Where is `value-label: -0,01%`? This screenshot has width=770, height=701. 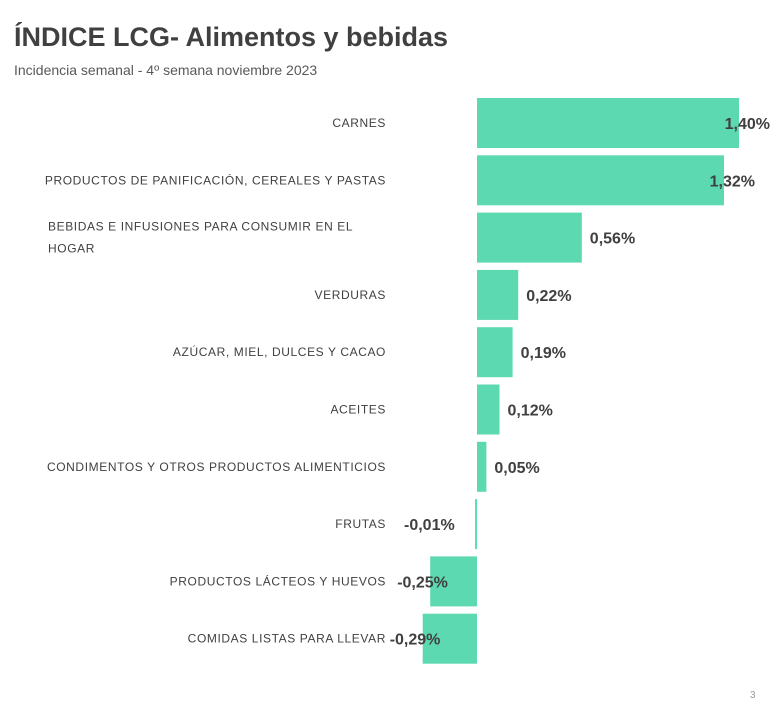 value-label: -0,01% is located at coordinates (429, 525).